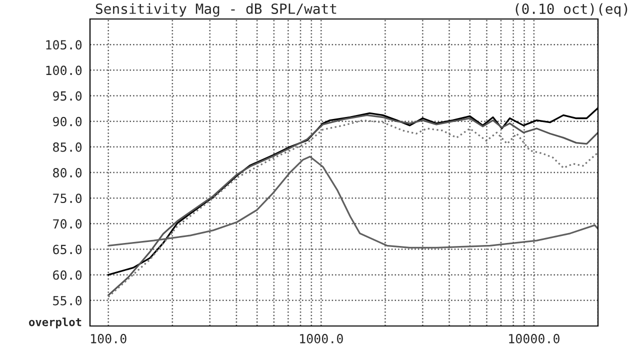 Image resolution: width=643 pixels, height=352 pixels. I want to click on y-tick-label: 65.0, so click(67, 249).